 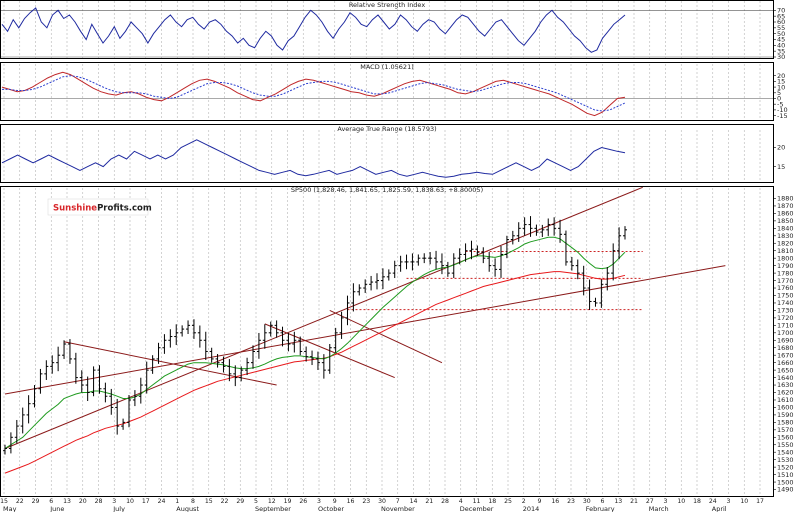 I want to click on atr-layer, so click(x=313, y=158).